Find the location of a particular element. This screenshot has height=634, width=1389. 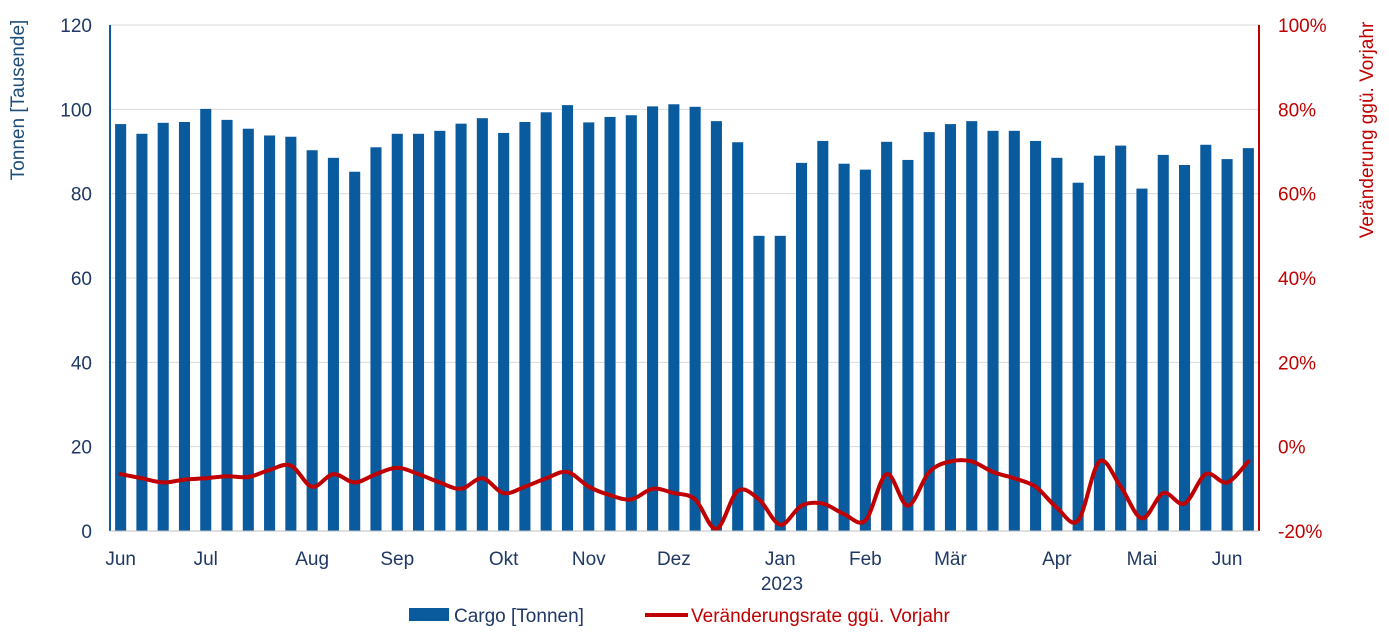

y-tick-label-right: 60% is located at coordinates (1297, 195).